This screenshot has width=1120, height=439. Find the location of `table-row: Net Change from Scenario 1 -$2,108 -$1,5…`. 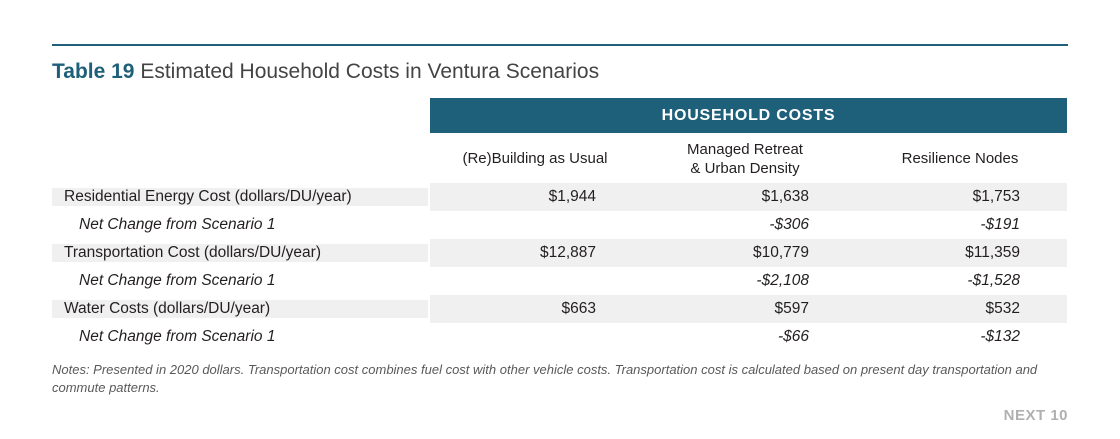

table-row: Net Change from Scenario 1 -$2,108 -$1,5… is located at coordinates (559, 281).